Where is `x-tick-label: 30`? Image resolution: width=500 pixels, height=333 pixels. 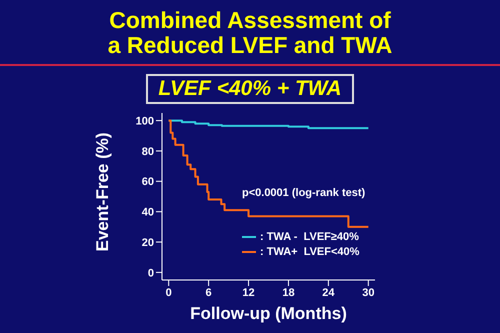
x-tick-label: 30 is located at coordinates (368, 292).